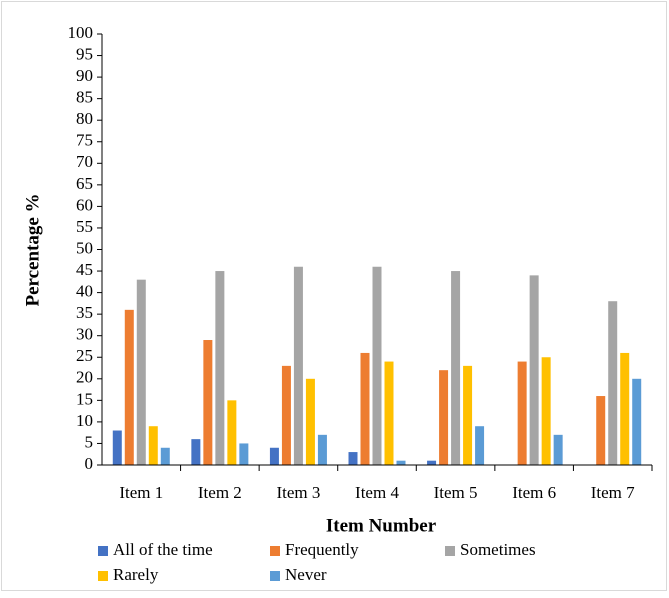 Image resolution: width=669 pixels, height=598 pixels. I want to click on y-tick-label: 25, so click(84, 355).